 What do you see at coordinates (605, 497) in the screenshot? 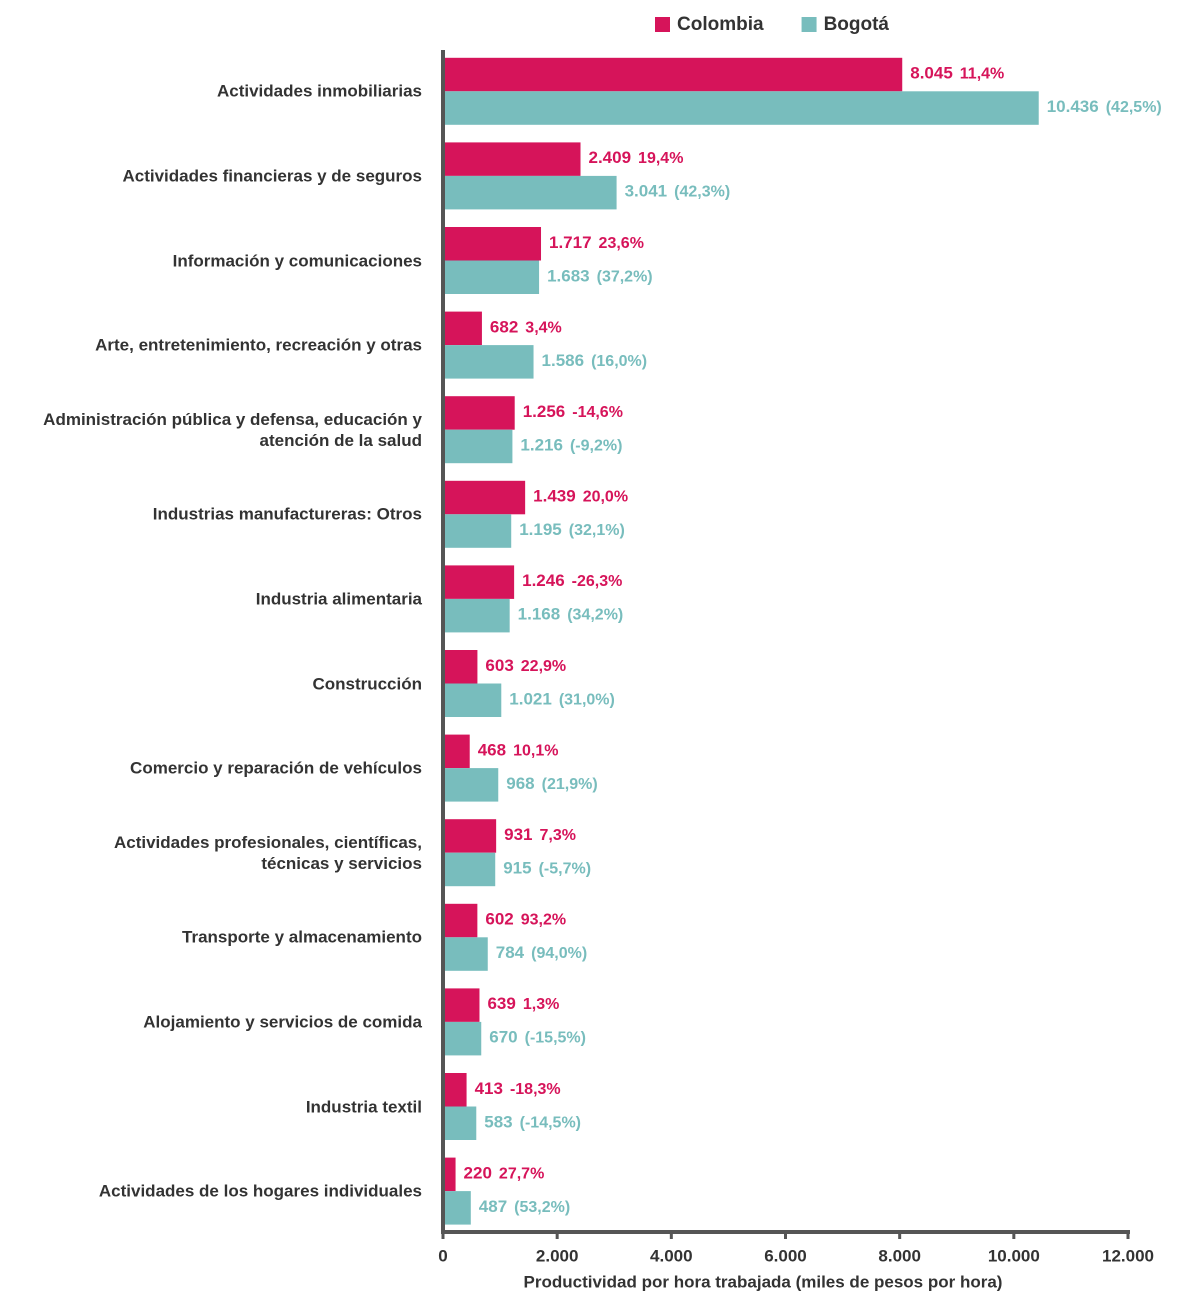
I see `change-label: 20,0%` at bounding box center [605, 497].